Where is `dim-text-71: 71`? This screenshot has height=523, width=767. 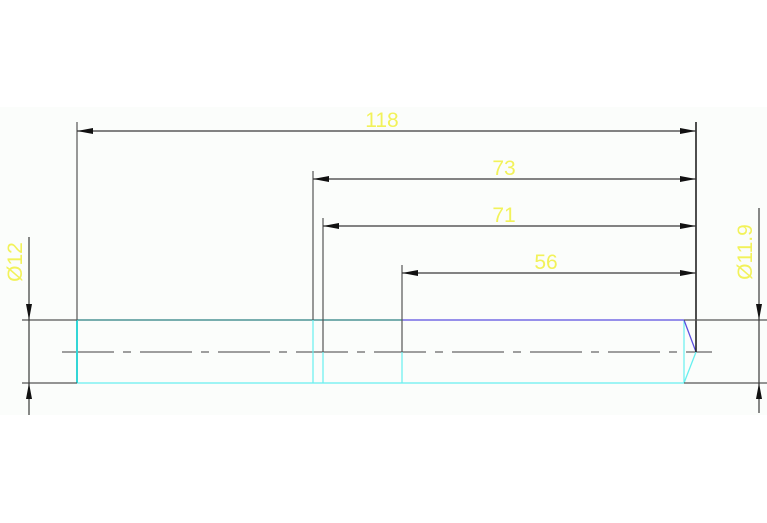 dim-text-71: 71 is located at coordinates (503, 215).